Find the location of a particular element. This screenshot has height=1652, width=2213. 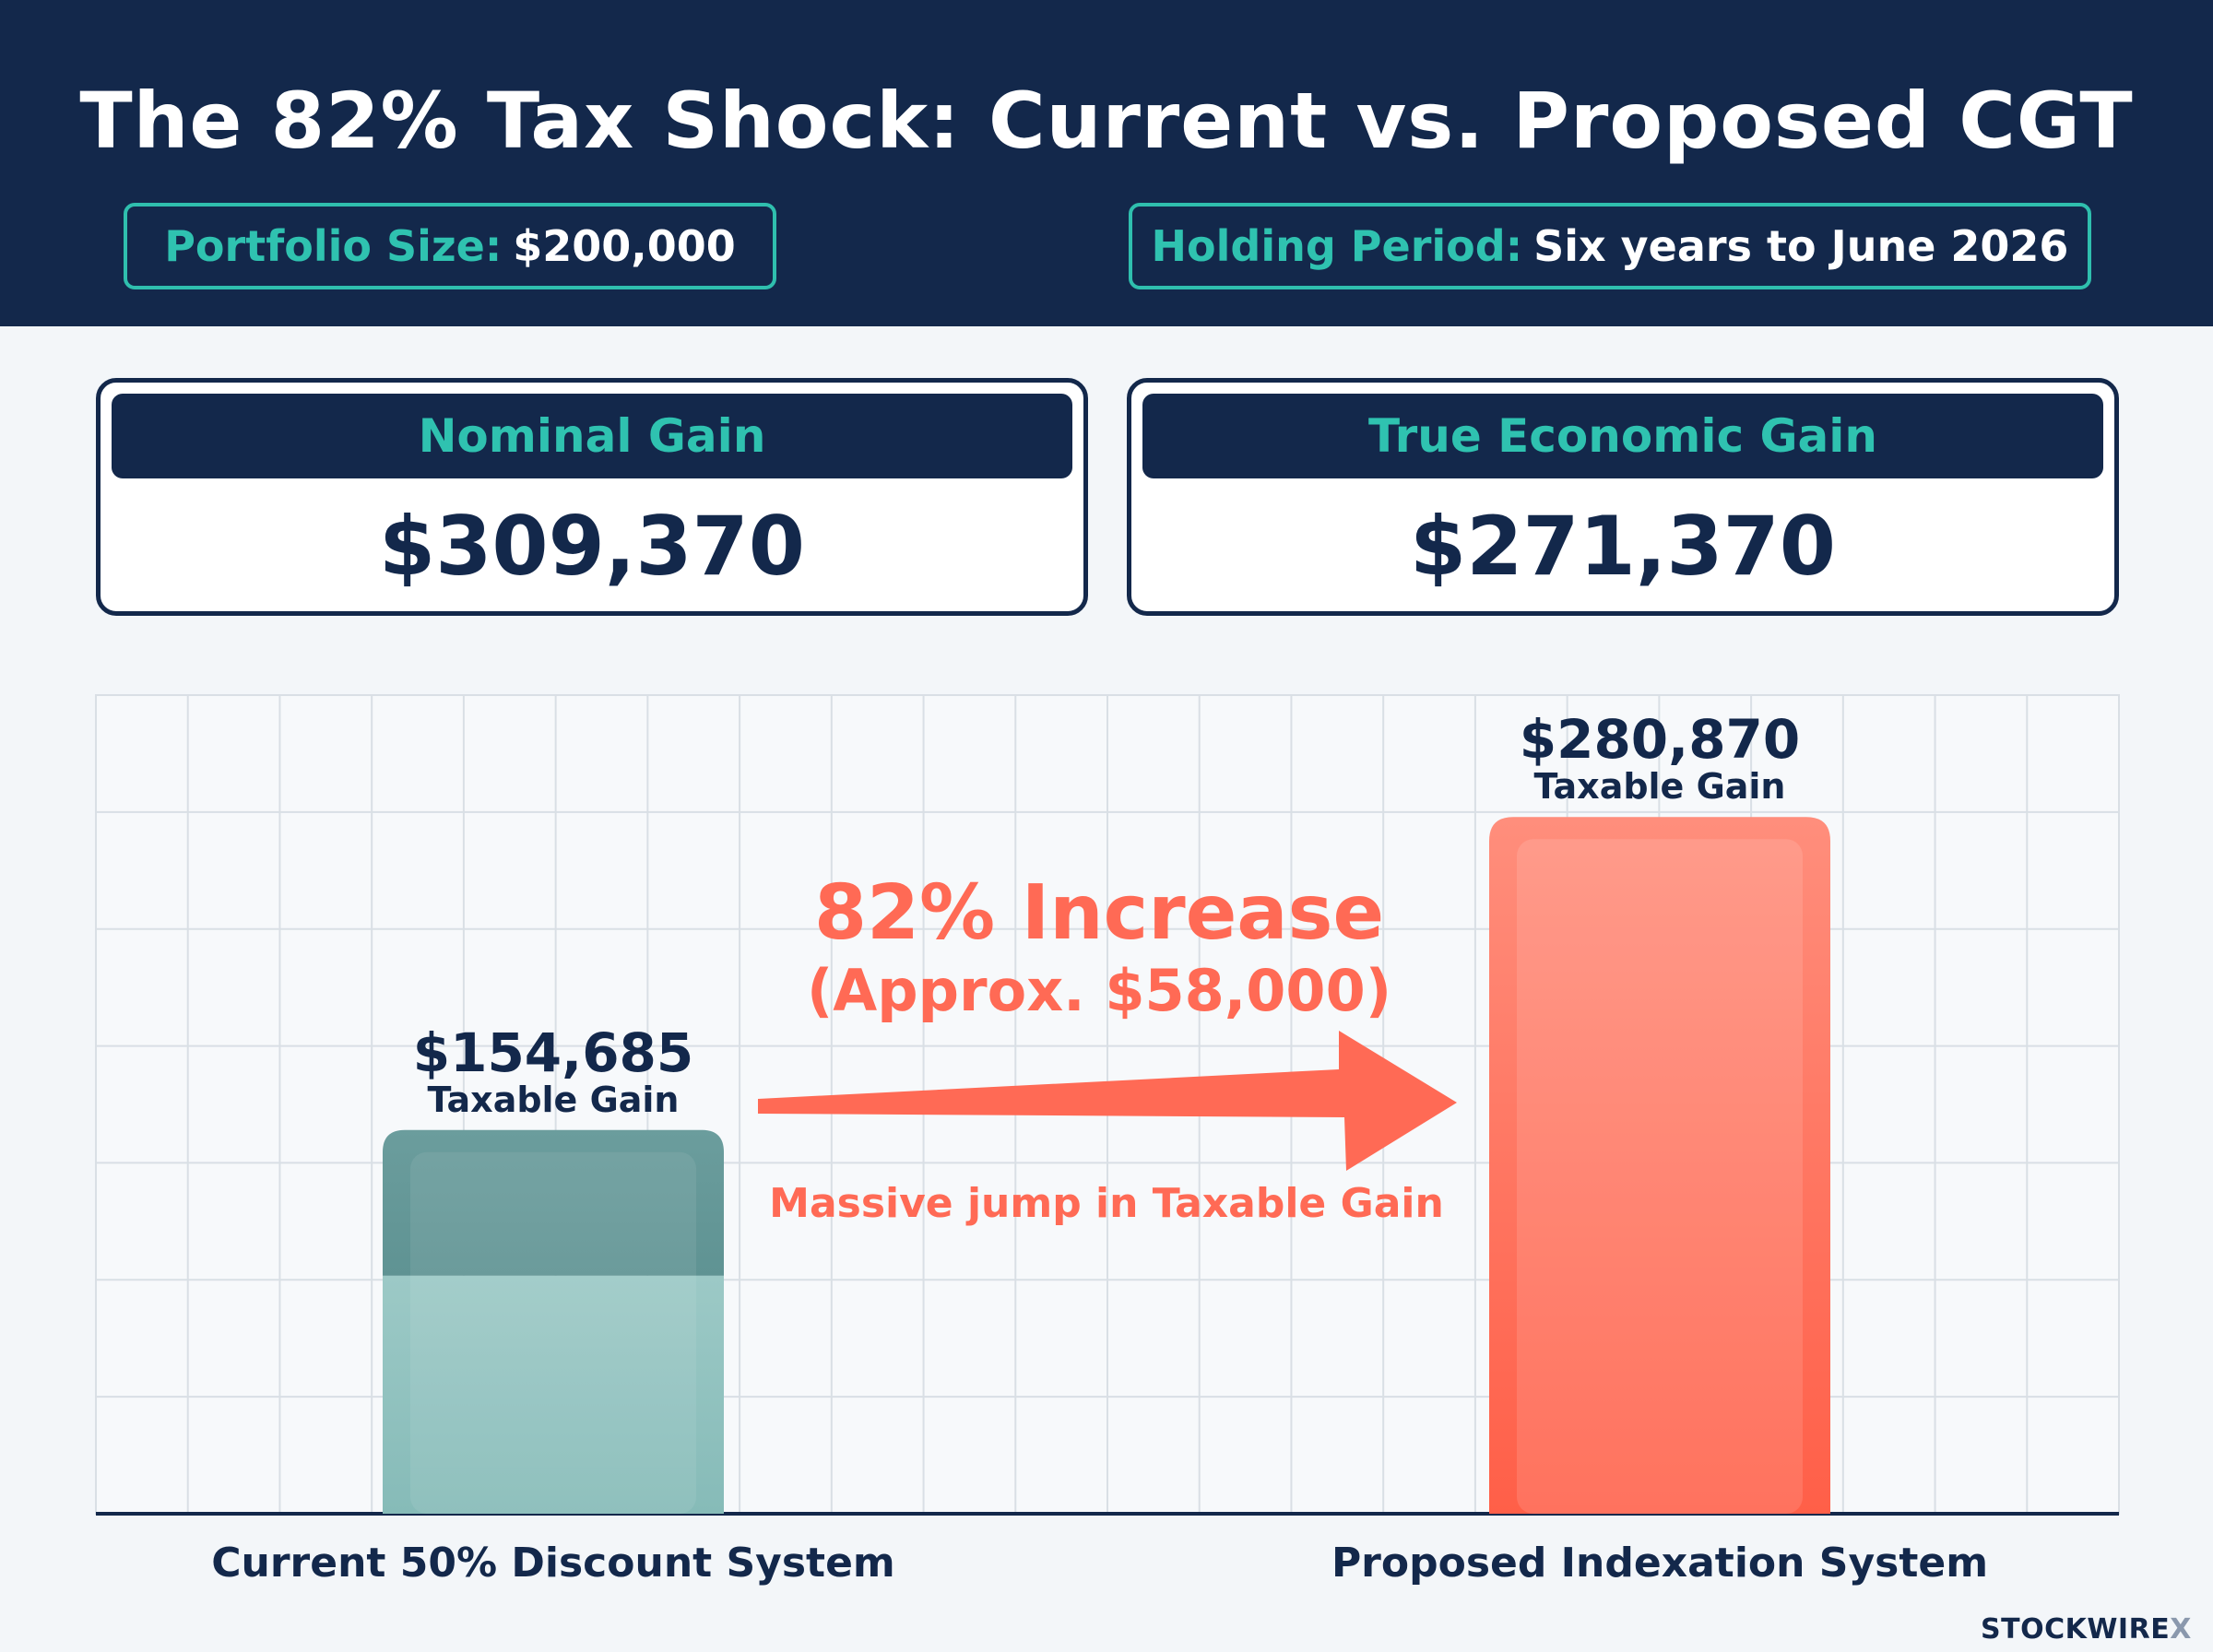

bar-value-label: $154,685 is located at coordinates (553, 1052).